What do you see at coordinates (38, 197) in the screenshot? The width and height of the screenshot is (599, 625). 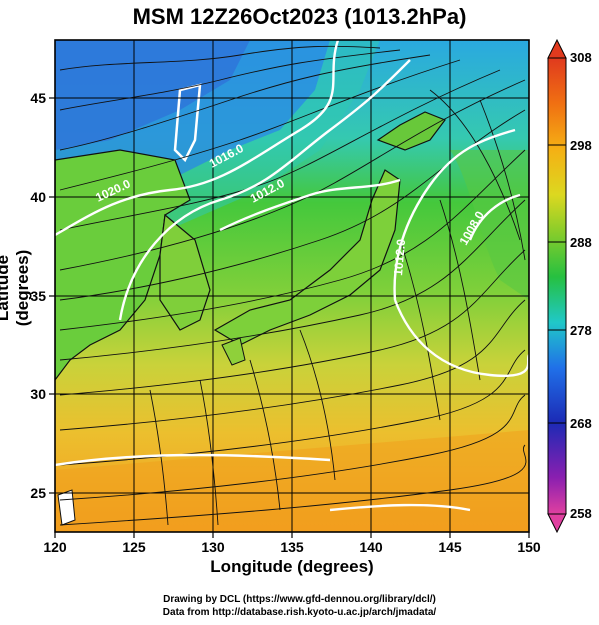 I see `y-tick-label: 40` at bounding box center [38, 197].